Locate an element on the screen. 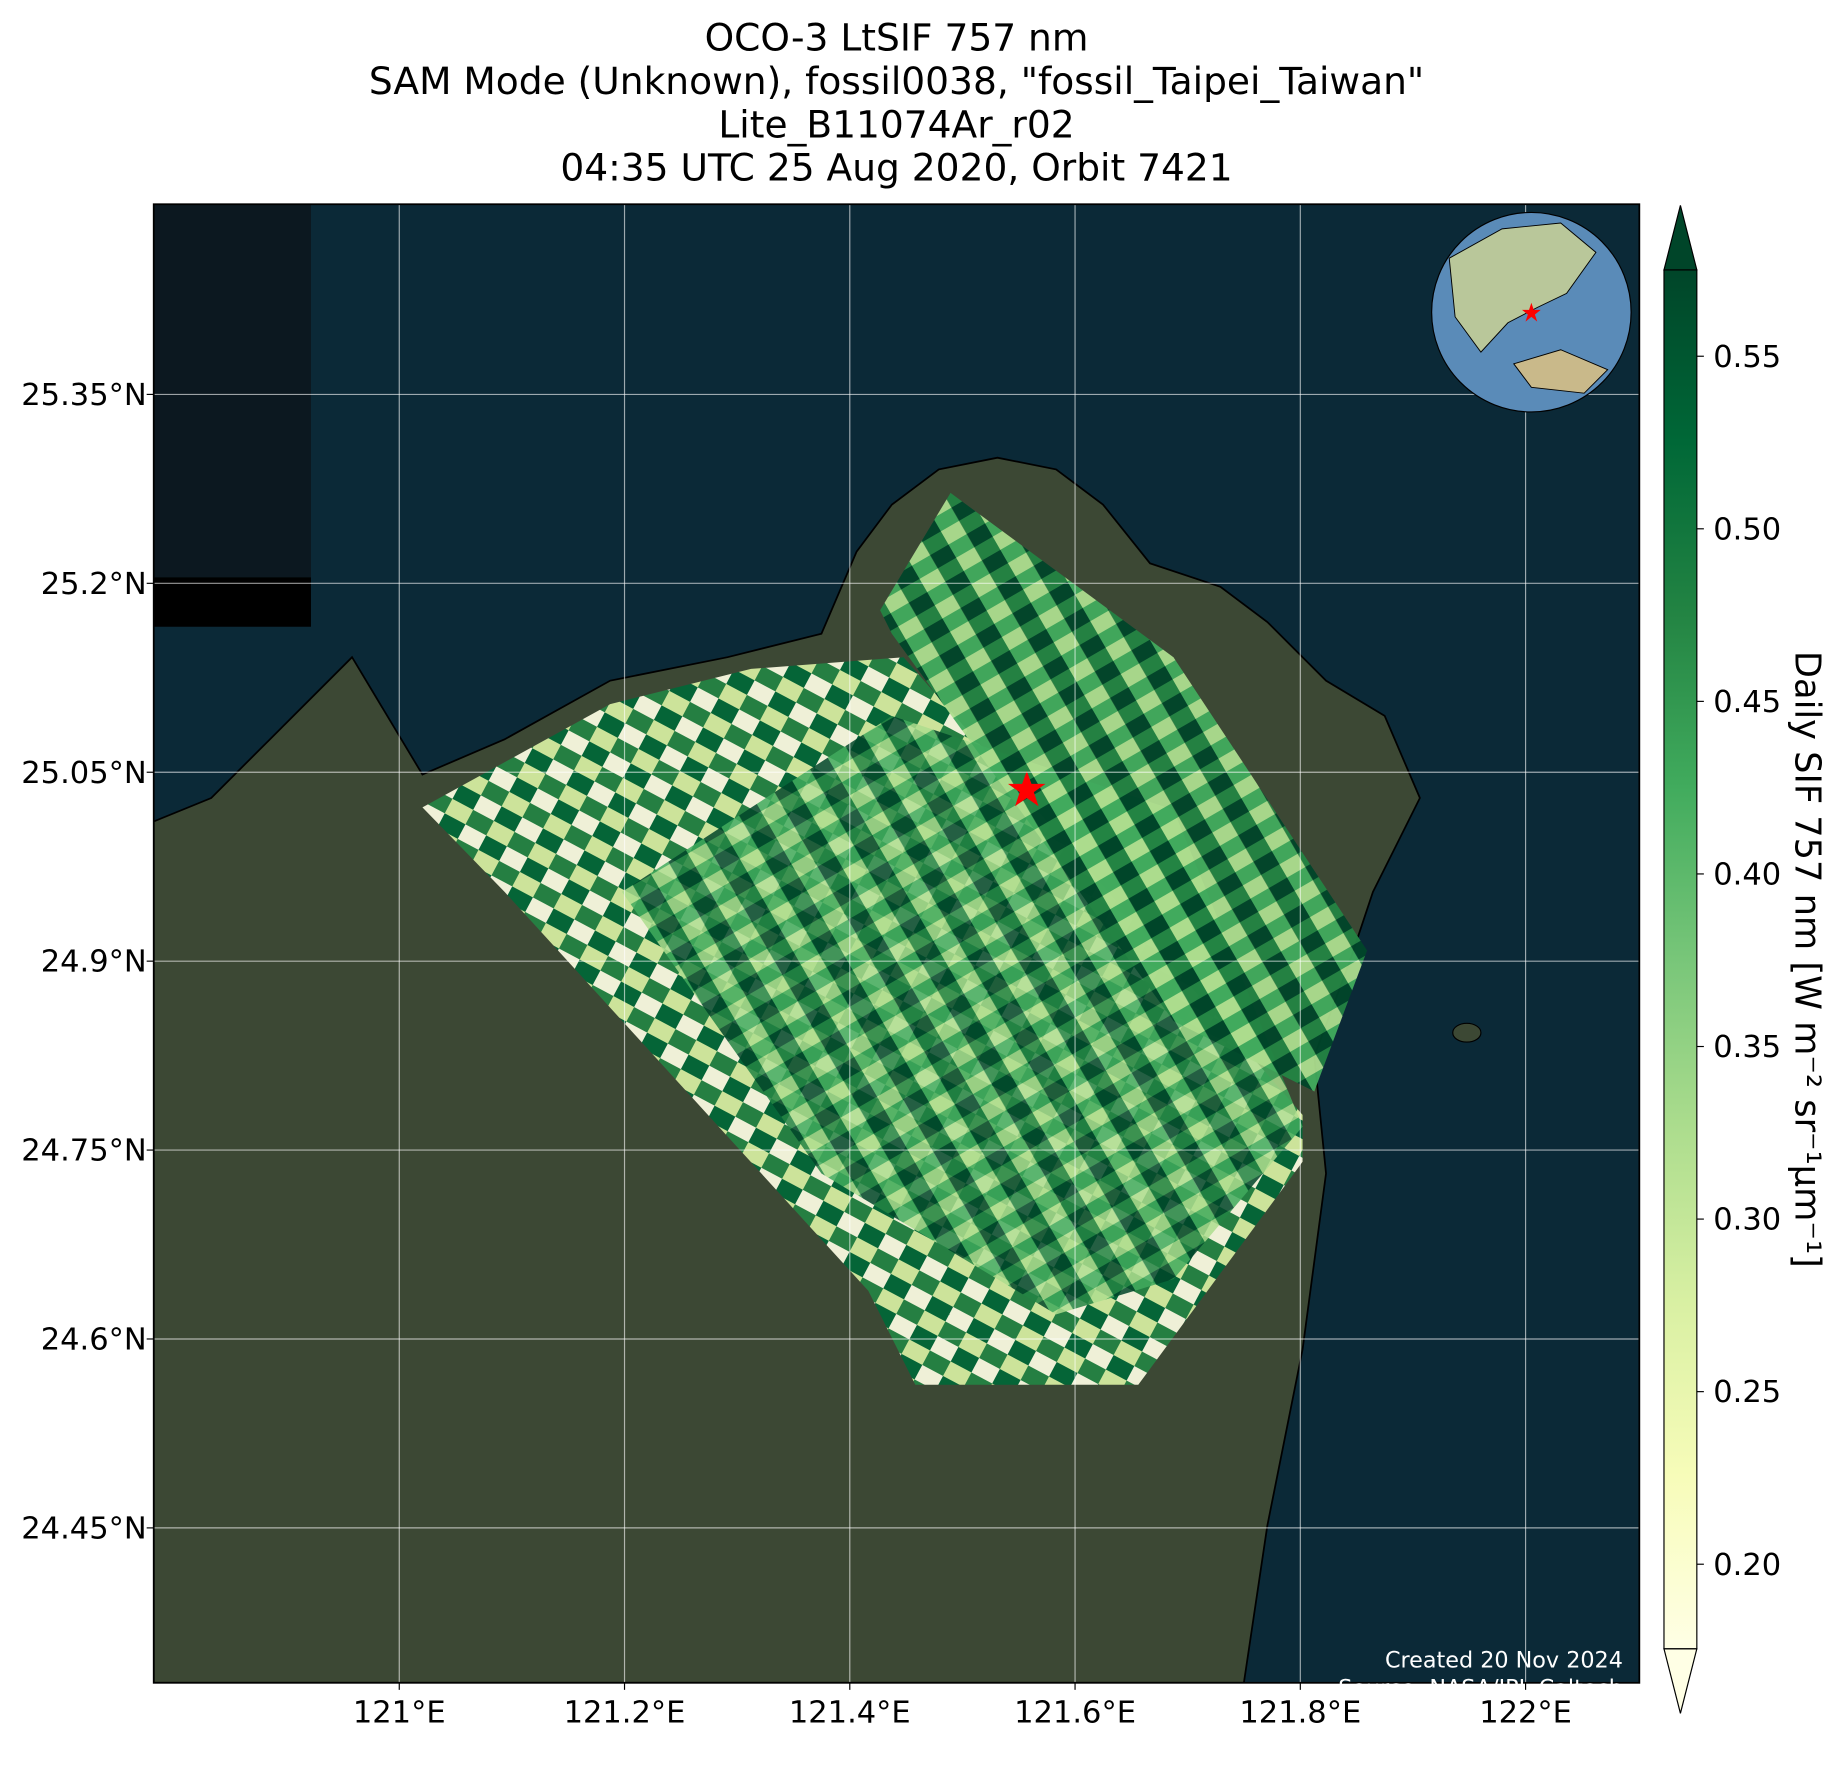 The image size is (1840, 1766). colorbar-tick-label: 0.25 is located at coordinates (1747, 1392).